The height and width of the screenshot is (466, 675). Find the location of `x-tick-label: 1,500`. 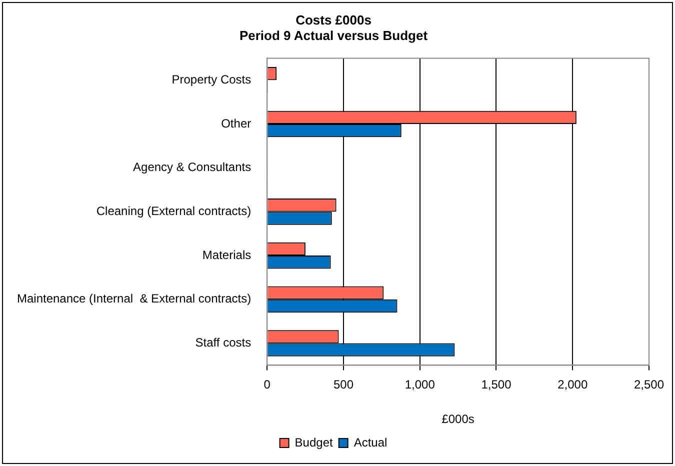

x-tick-label: 1,500 is located at coordinates (496, 385).